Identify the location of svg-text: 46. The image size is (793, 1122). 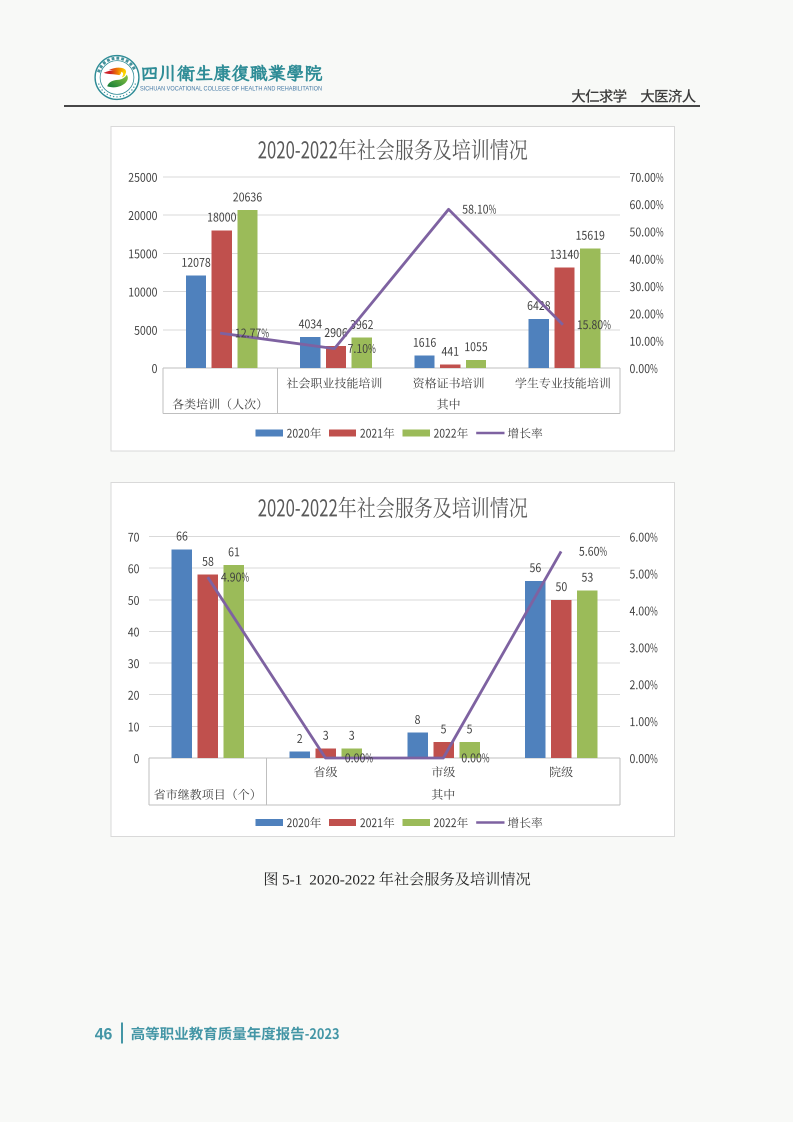
(104, 1034).